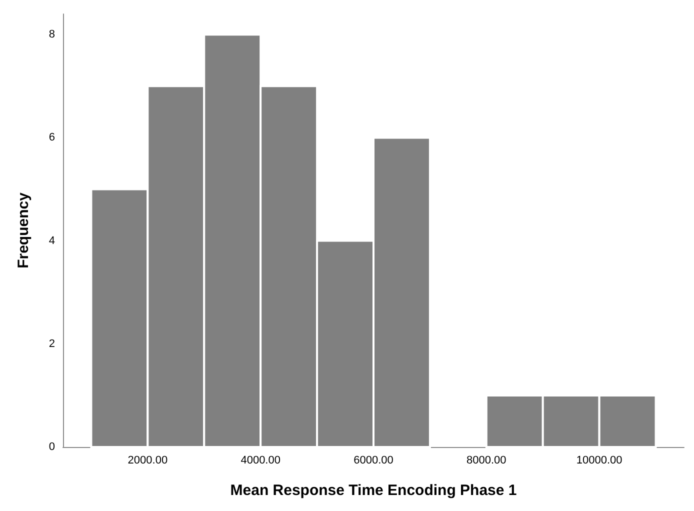  What do you see at coordinates (374, 460) in the screenshot?
I see `x-tick-label: 6000.00` at bounding box center [374, 460].